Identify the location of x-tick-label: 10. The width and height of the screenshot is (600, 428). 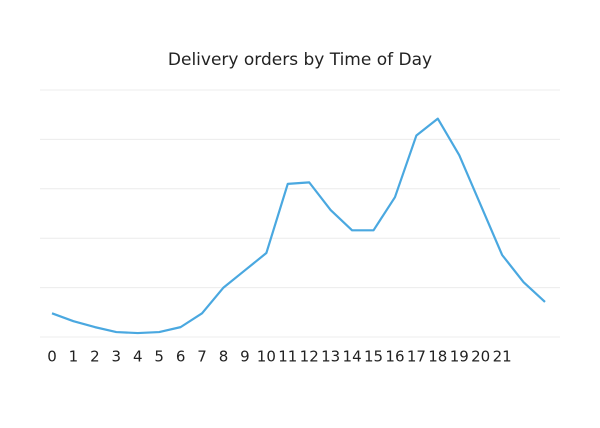
(266, 357).